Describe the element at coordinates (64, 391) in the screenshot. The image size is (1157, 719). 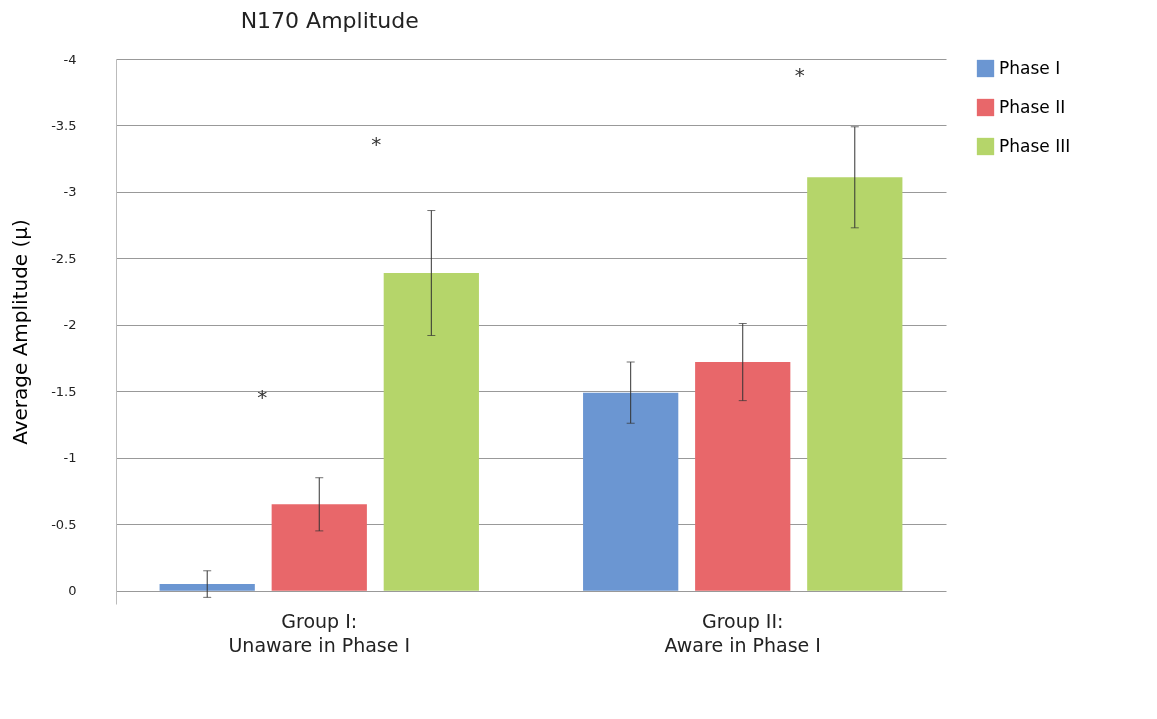
I see `y-tick-label: -1.5` at that location.